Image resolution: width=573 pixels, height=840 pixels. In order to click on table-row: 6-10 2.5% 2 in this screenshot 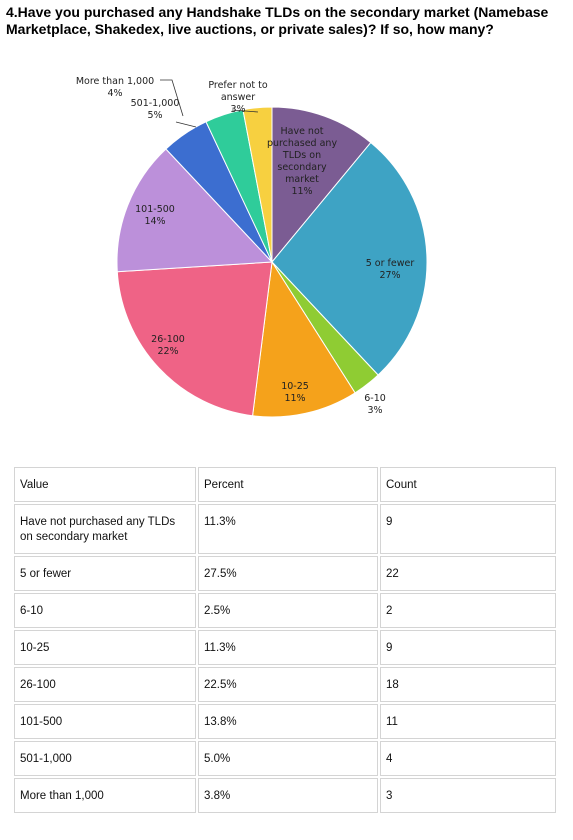, I will do `click(285, 610)`.